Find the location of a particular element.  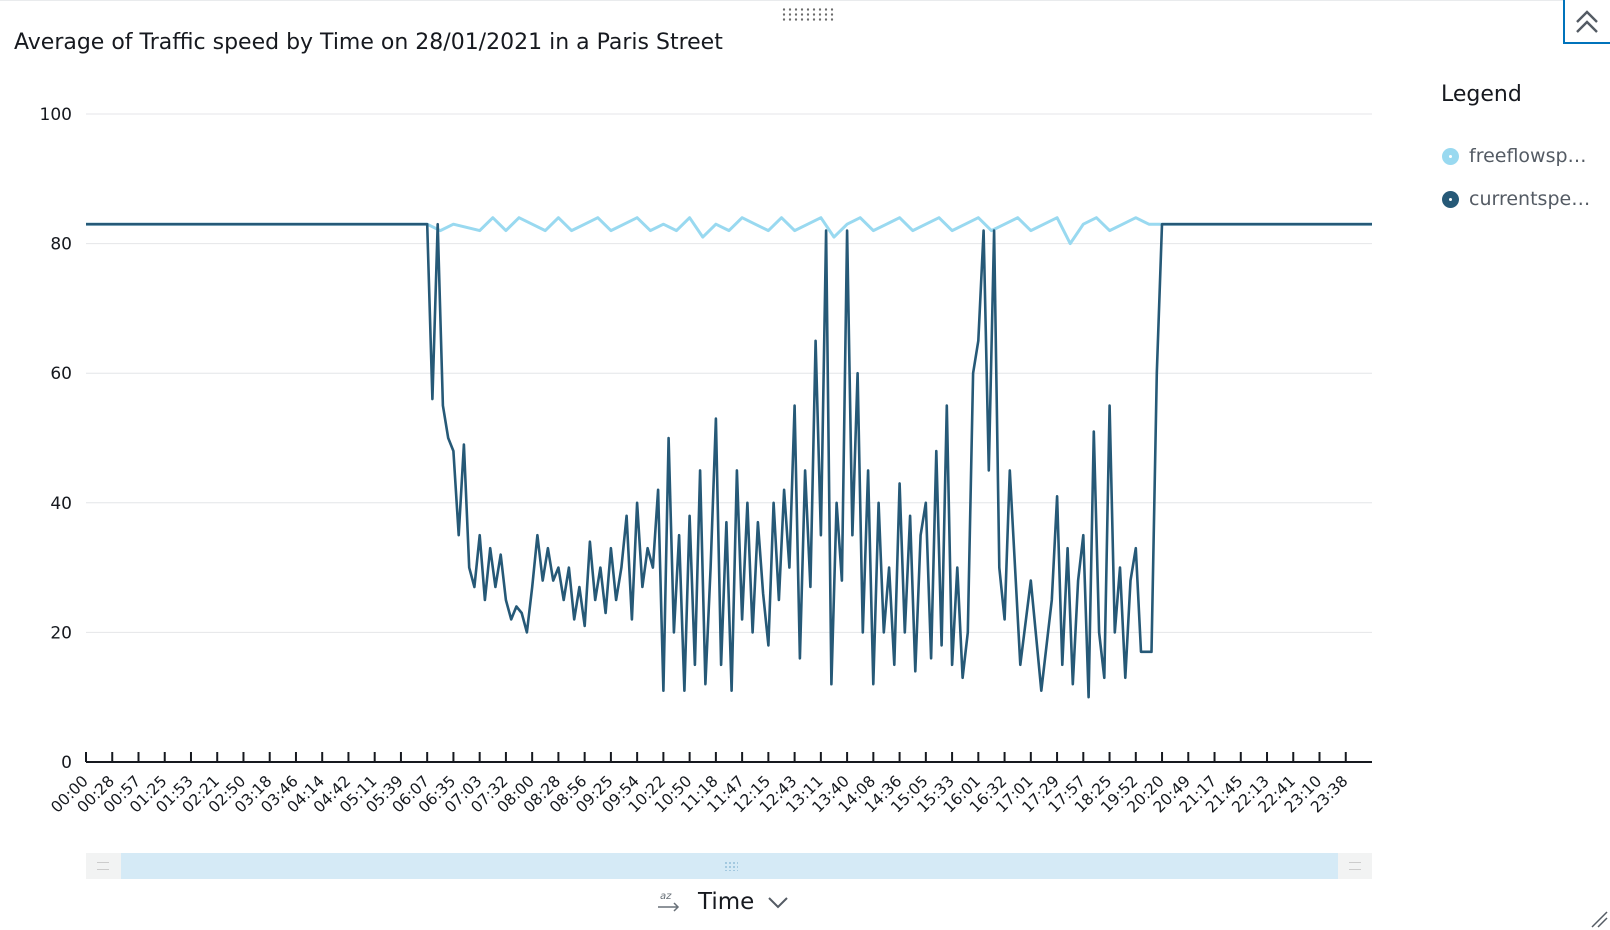

zoom-handle-left is located at coordinates (103, 866).